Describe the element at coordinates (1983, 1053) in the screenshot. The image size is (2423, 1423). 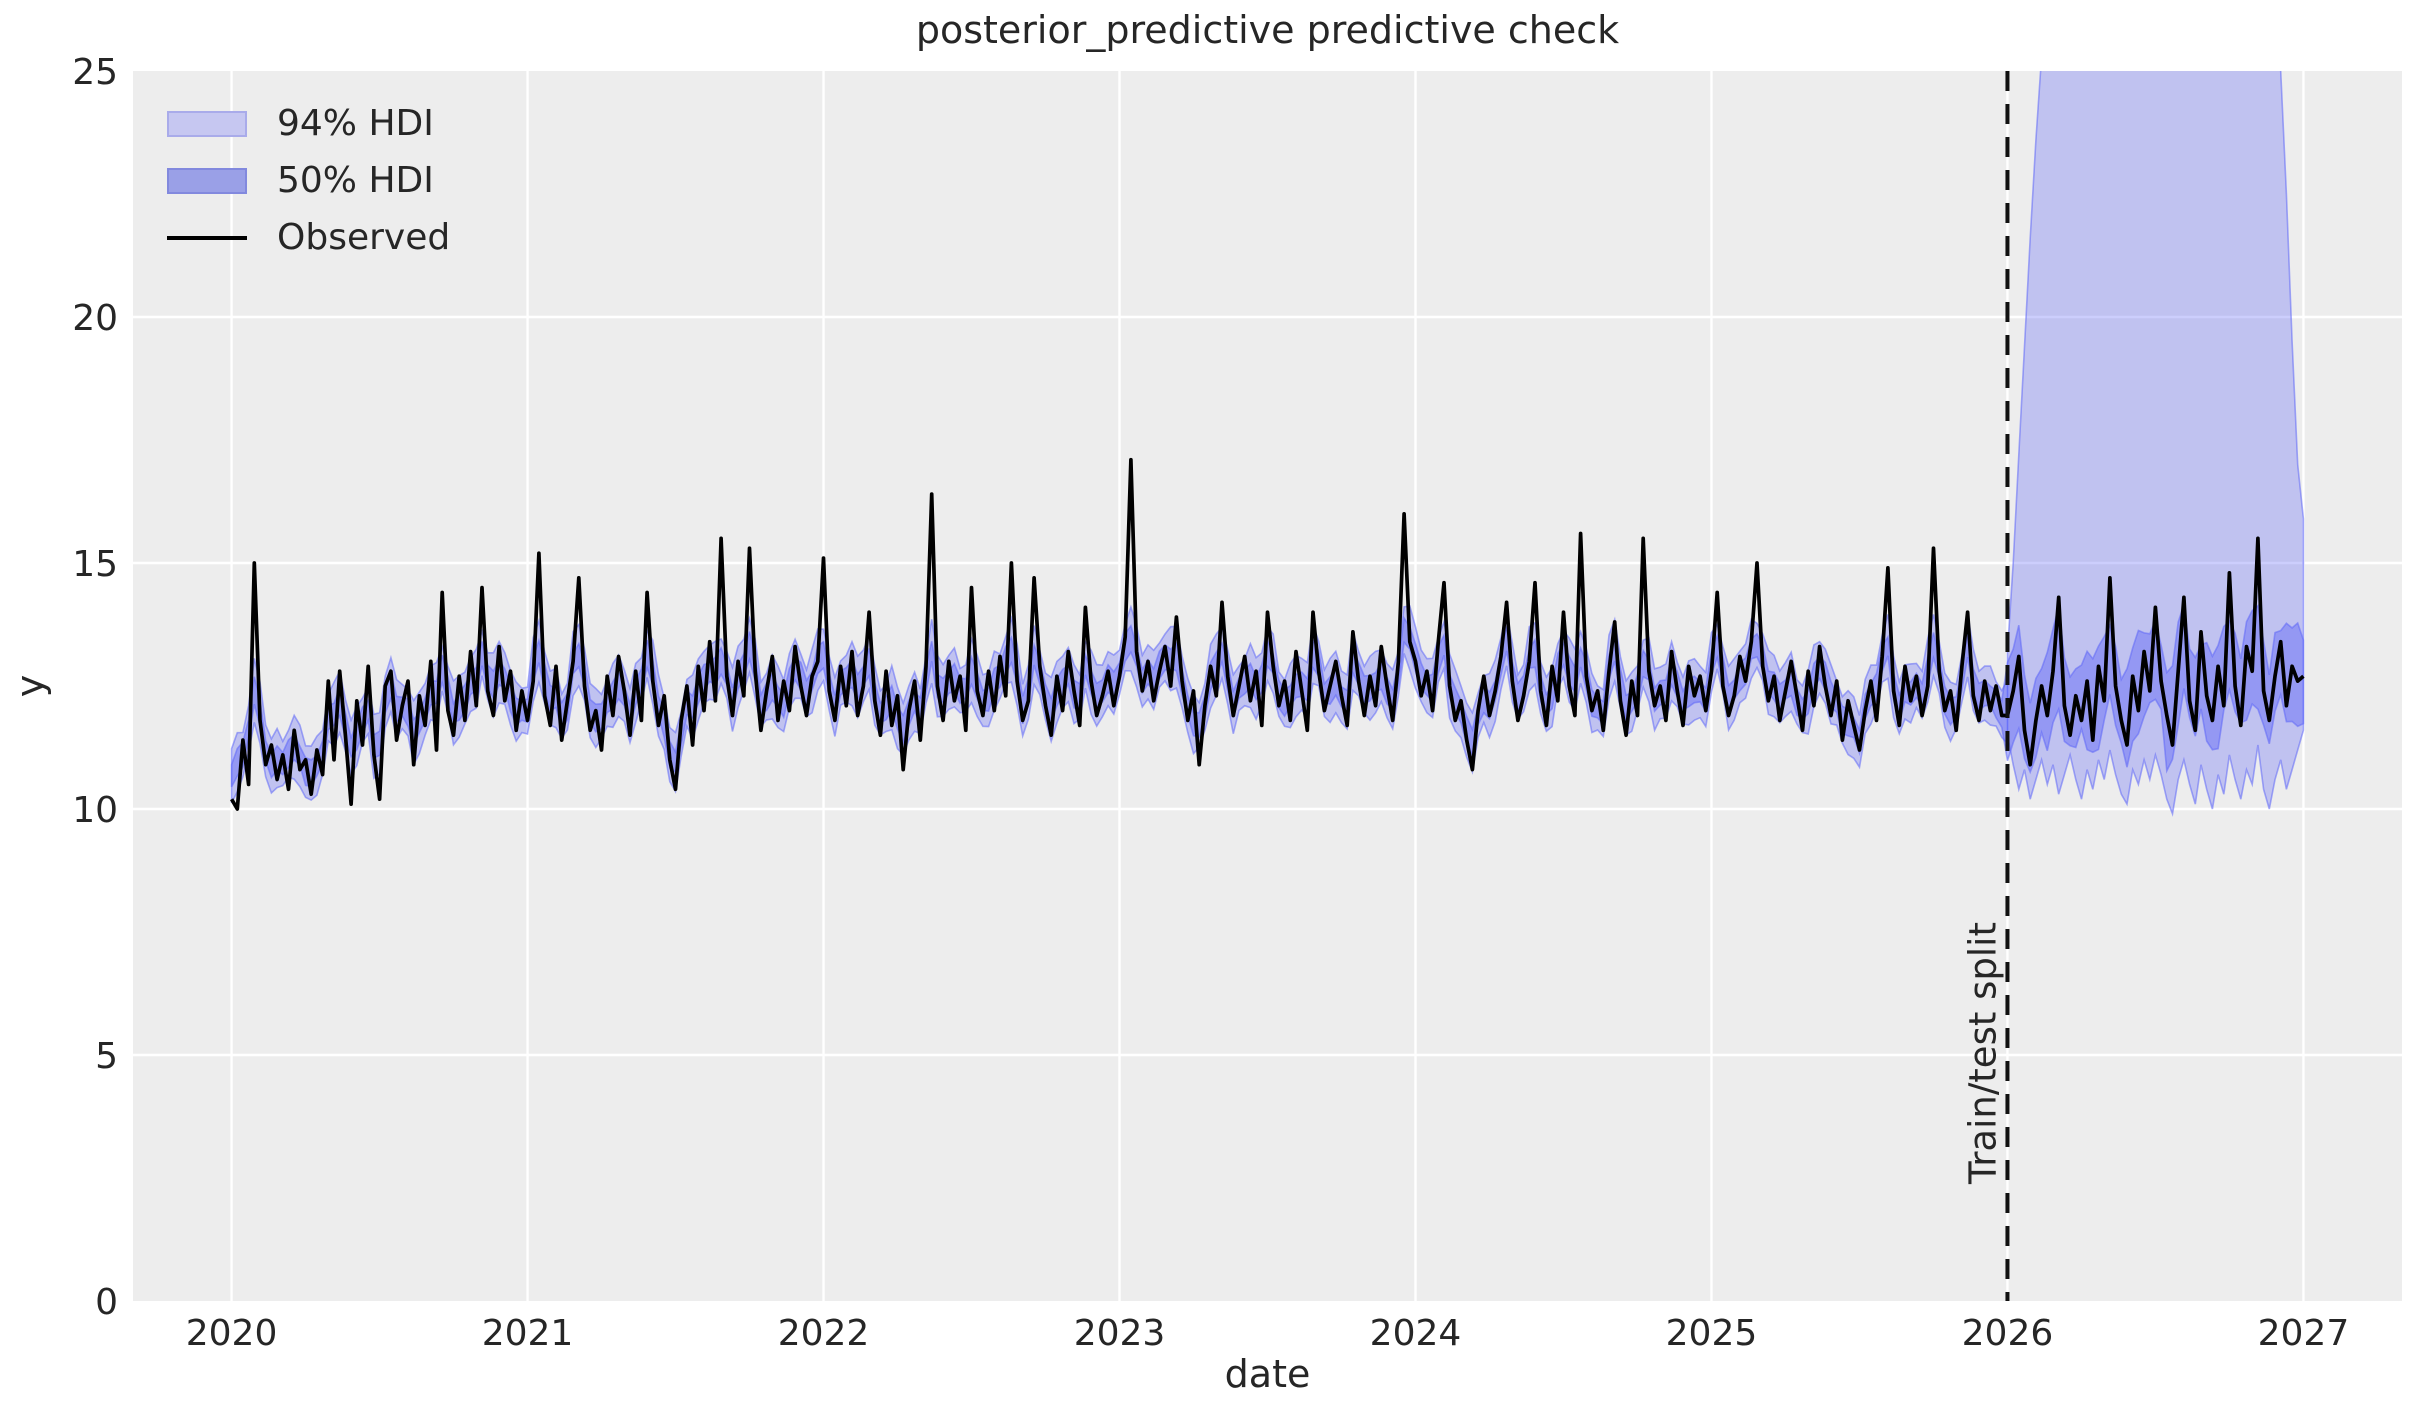
I see `train-test-split-label: Train/test split` at that location.